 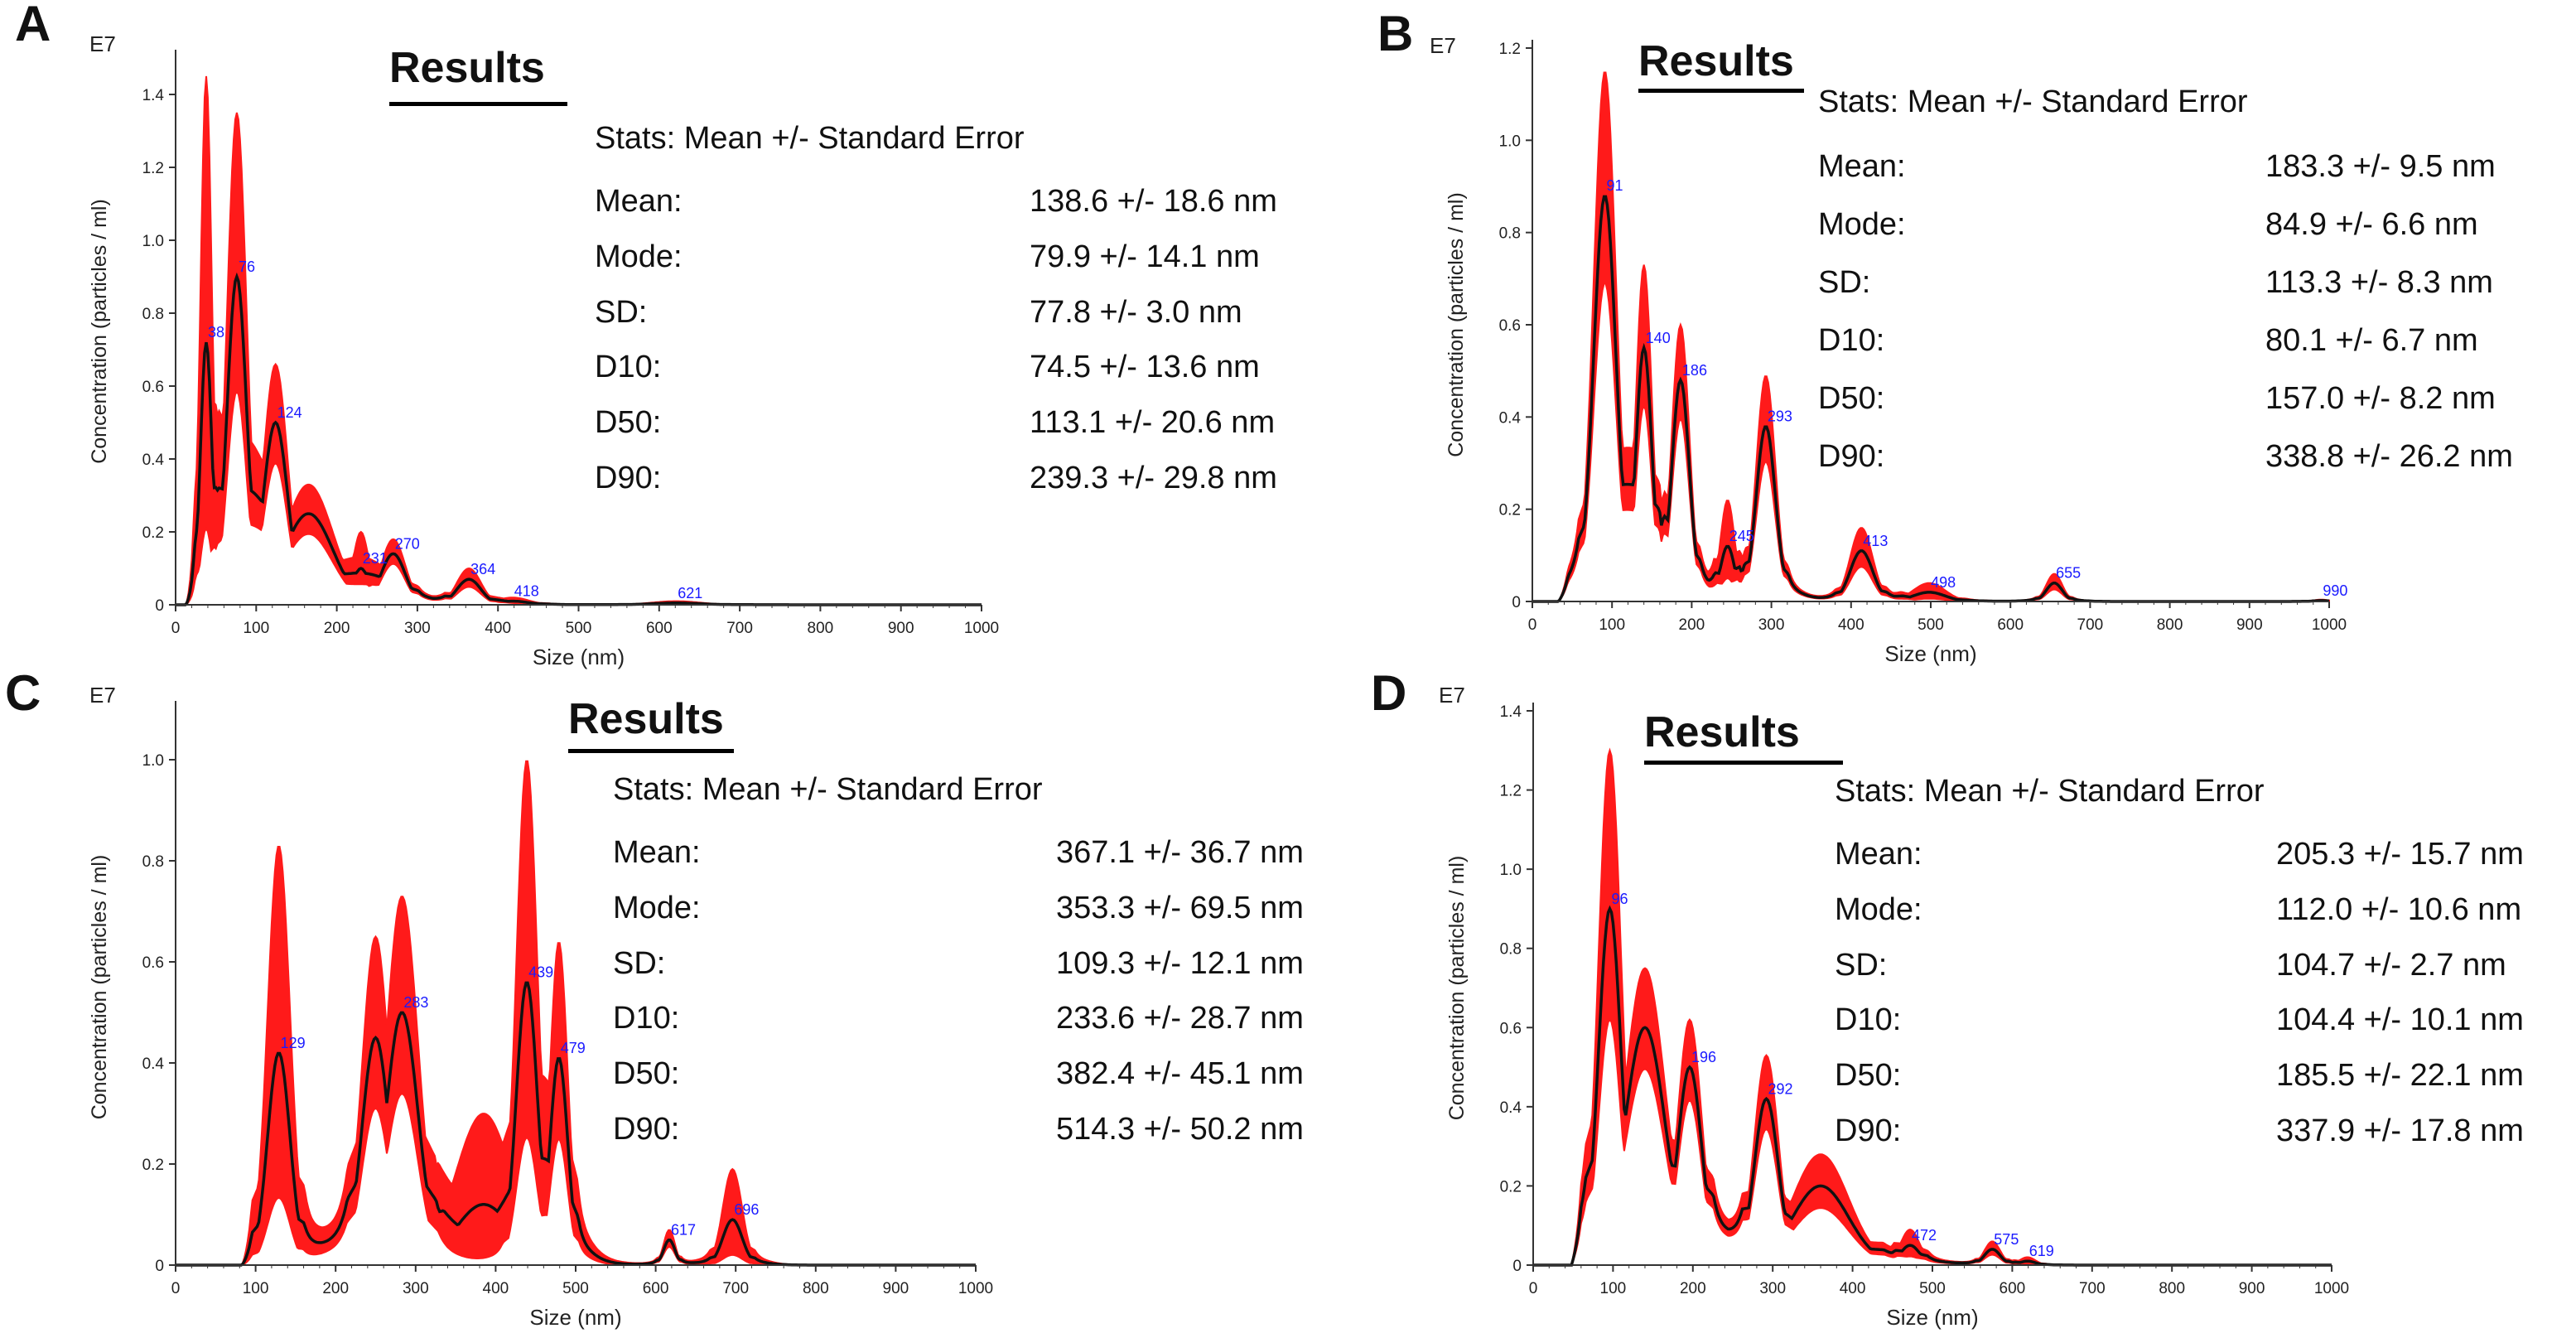 I want to click on stats-value: 74.5 +/- 13.6 nm, so click(x=1145, y=367).